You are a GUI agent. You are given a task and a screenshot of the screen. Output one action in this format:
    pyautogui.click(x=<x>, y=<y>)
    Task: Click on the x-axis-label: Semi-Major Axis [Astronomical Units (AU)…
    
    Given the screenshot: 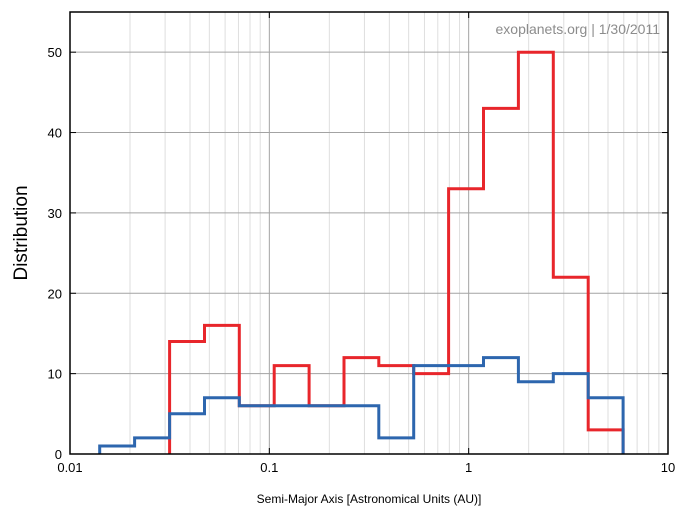 What is the action you would take?
    pyautogui.click(x=369, y=499)
    